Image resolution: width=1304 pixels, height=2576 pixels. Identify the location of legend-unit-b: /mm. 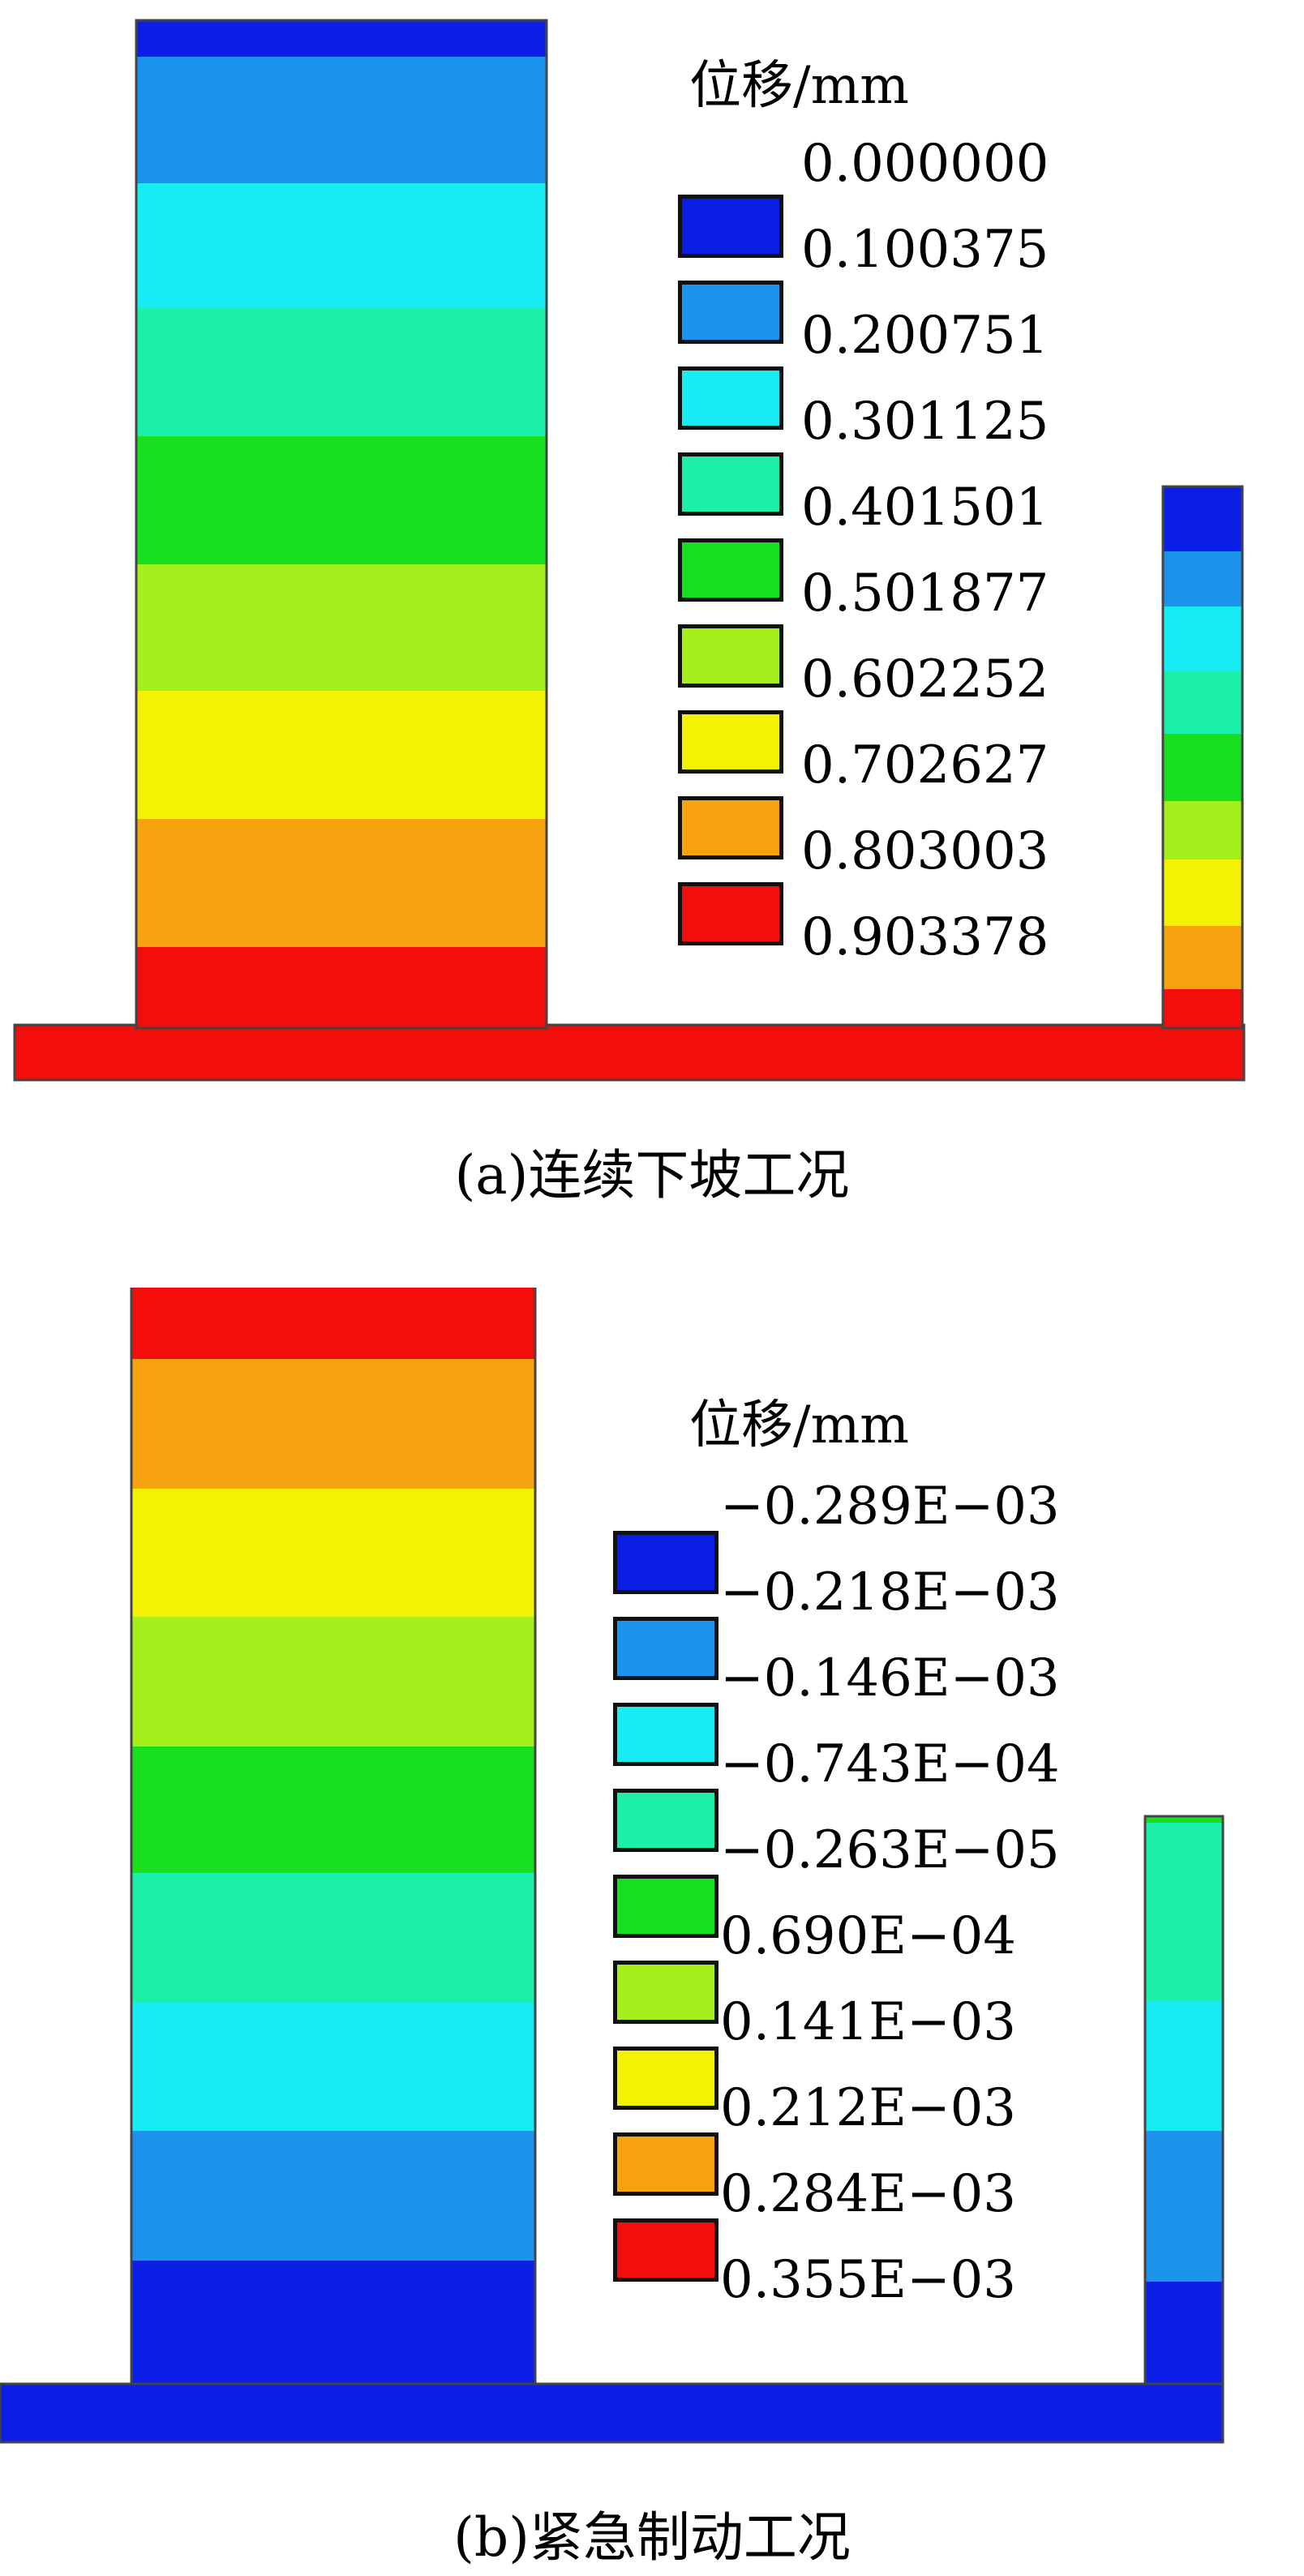
(851, 1425).